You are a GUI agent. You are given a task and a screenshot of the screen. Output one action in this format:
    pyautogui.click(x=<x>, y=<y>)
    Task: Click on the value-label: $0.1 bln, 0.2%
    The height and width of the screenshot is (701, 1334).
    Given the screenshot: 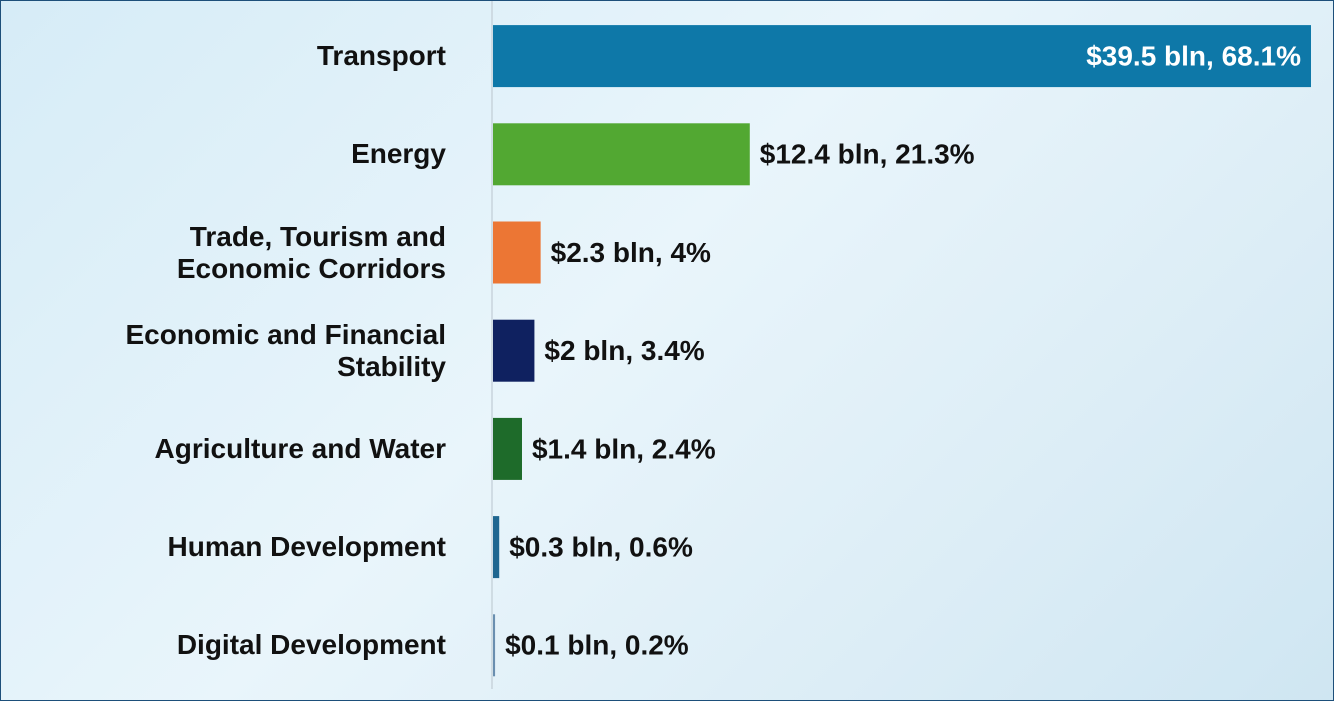 What is the action you would take?
    pyautogui.click(x=597, y=645)
    